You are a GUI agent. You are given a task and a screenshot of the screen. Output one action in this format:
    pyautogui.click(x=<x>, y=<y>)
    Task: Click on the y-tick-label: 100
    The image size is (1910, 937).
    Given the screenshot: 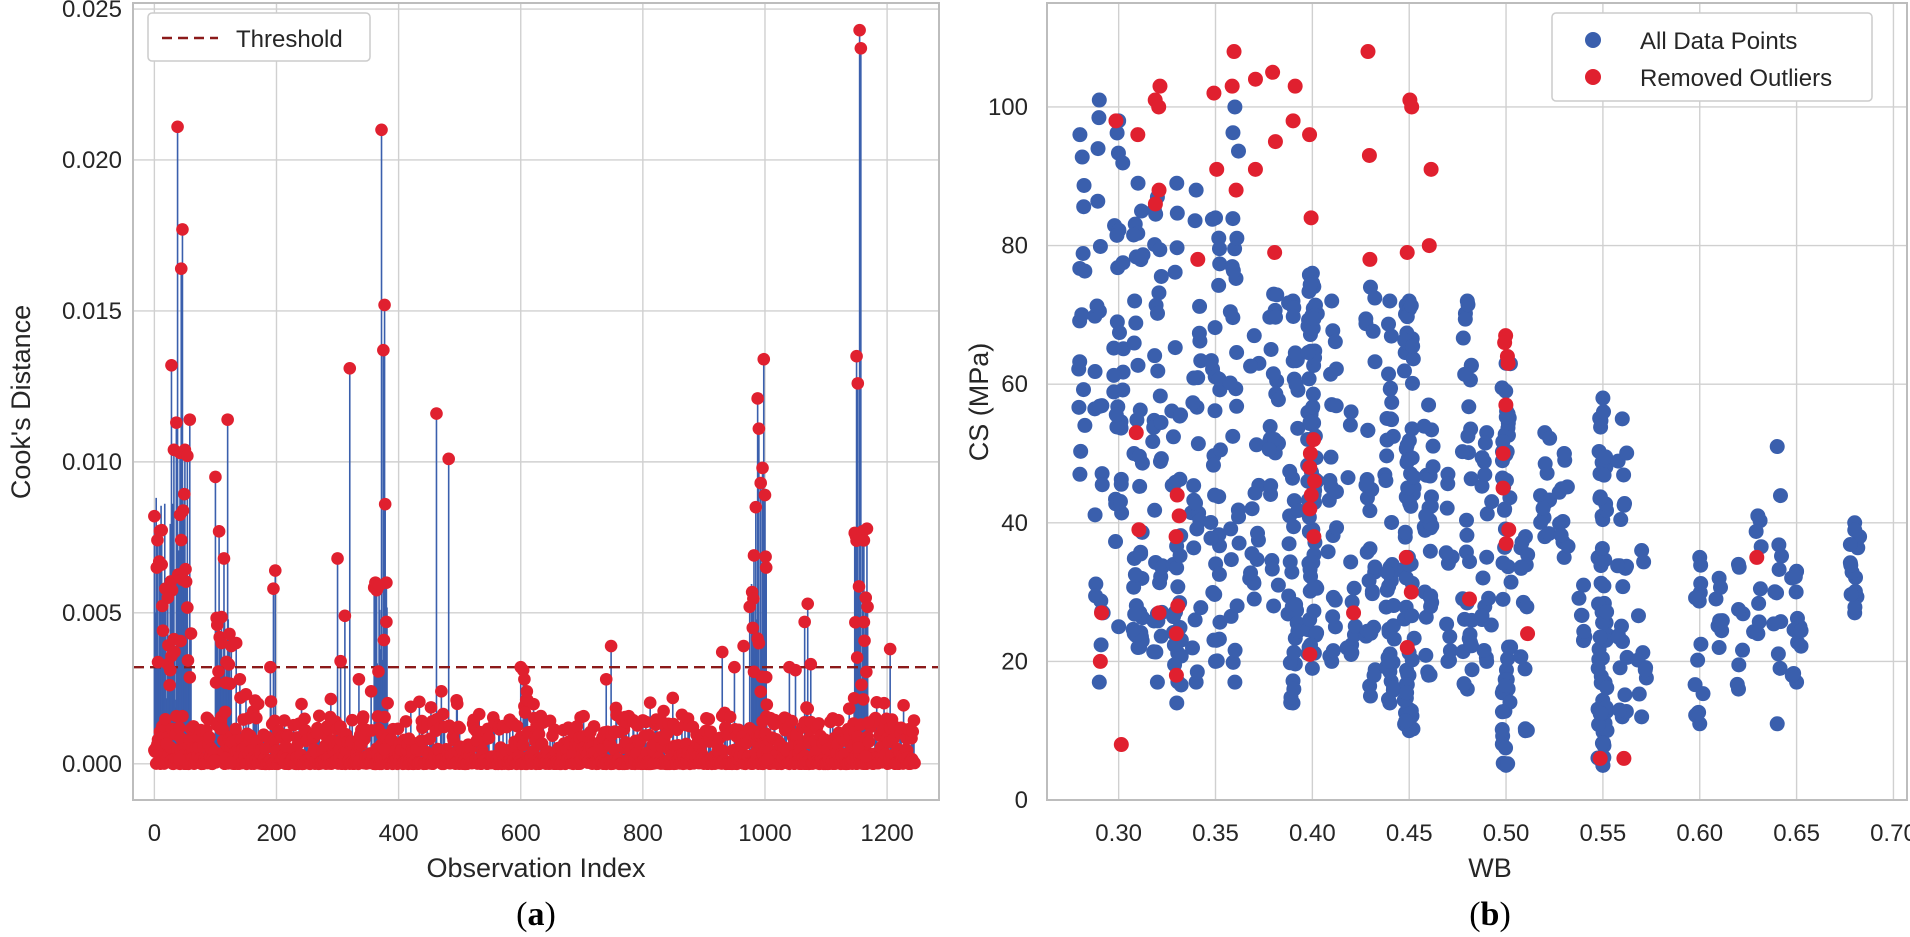 What is the action you would take?
    pyautogui.click(x=1008, y=107)
    